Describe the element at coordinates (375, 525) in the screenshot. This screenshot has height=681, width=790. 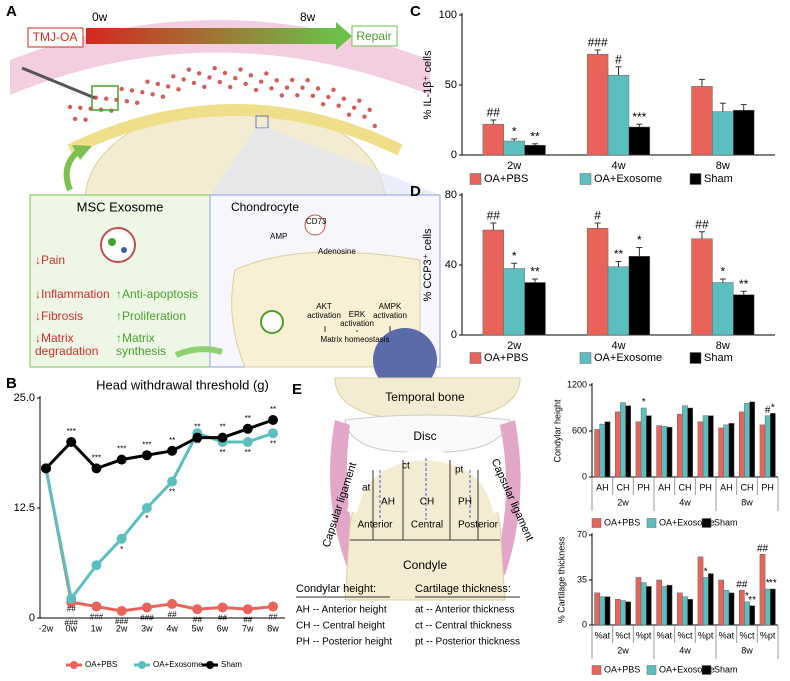
I see `region-label: Anterior` at that location.